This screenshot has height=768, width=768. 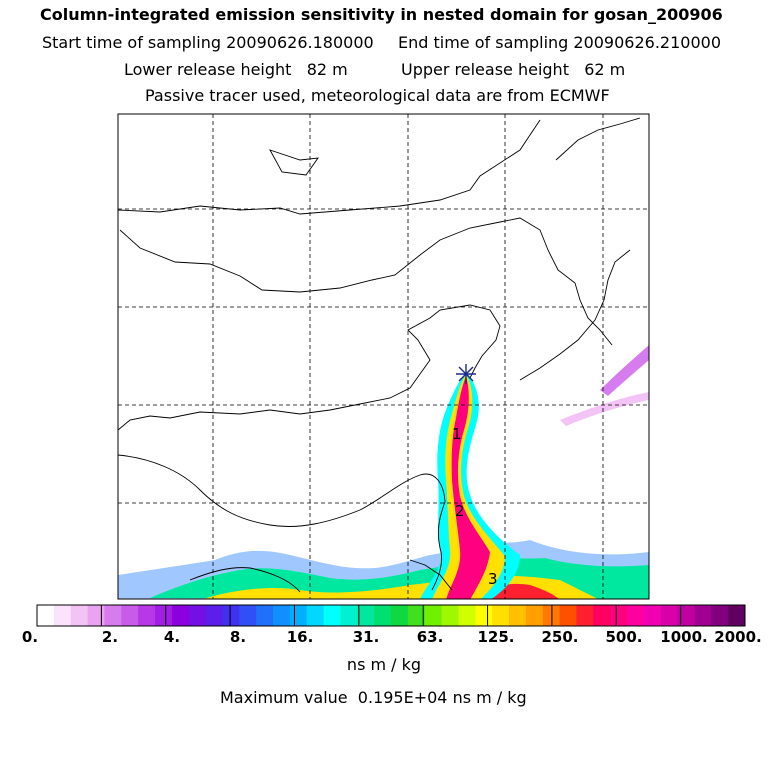 I want to click on colorbar-tick-label: 500., so click(x=624, y=637).